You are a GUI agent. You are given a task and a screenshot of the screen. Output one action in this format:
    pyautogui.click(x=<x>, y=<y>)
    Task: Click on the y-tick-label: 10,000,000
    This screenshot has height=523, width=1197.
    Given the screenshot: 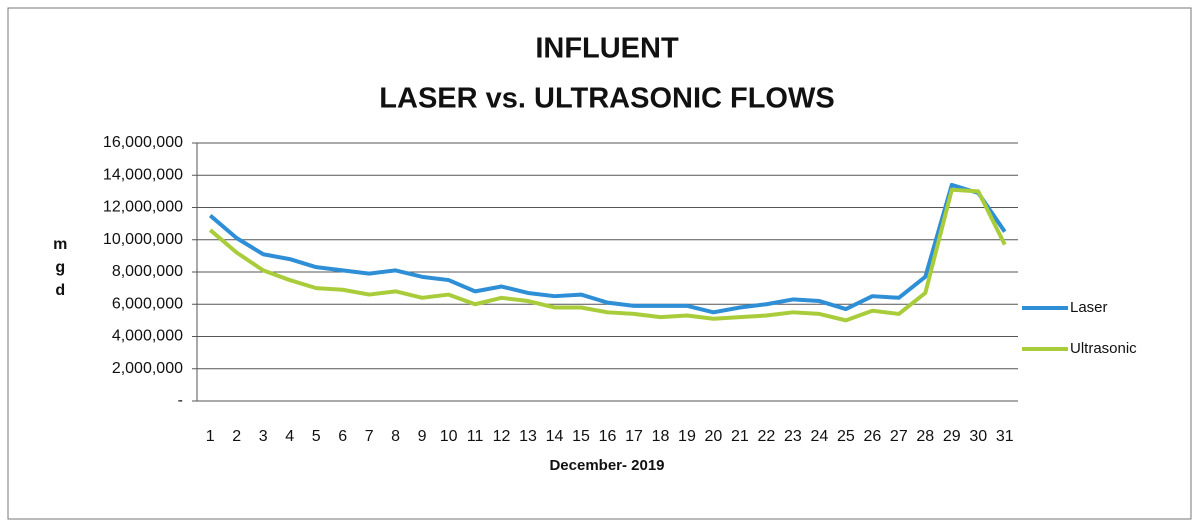 What is the action you would take?
    pyautogui.click(x=143, y=239)
    